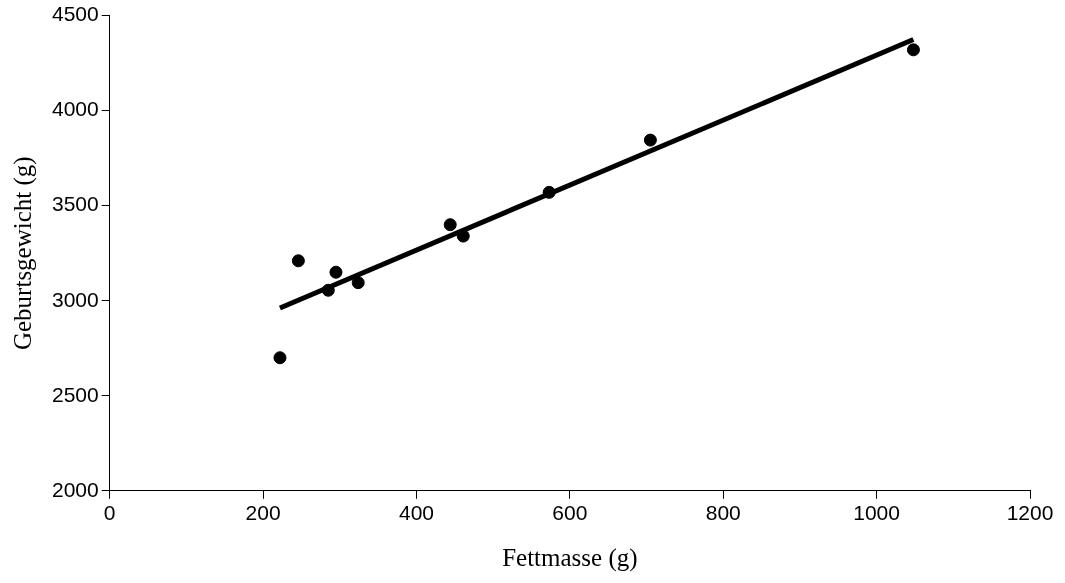 The height and width of the screenshot is (583, 1065). Describe the element at coordinates (109, 513) in the screenshot. I see `x-tick-label: 0` at that location.